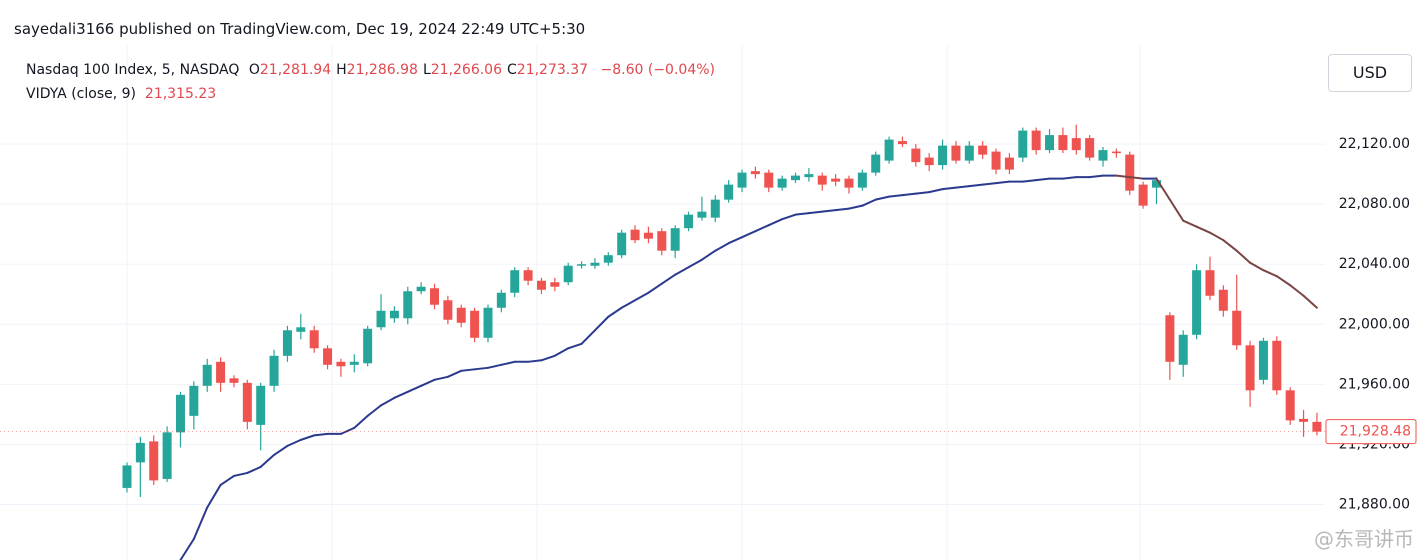 This screenshot has height=560, width=1428. What do you see at coordinates (295, 70) in the screenshot?
I see `ohlc-value: 21,281.94` at bounding box center [295, 70].